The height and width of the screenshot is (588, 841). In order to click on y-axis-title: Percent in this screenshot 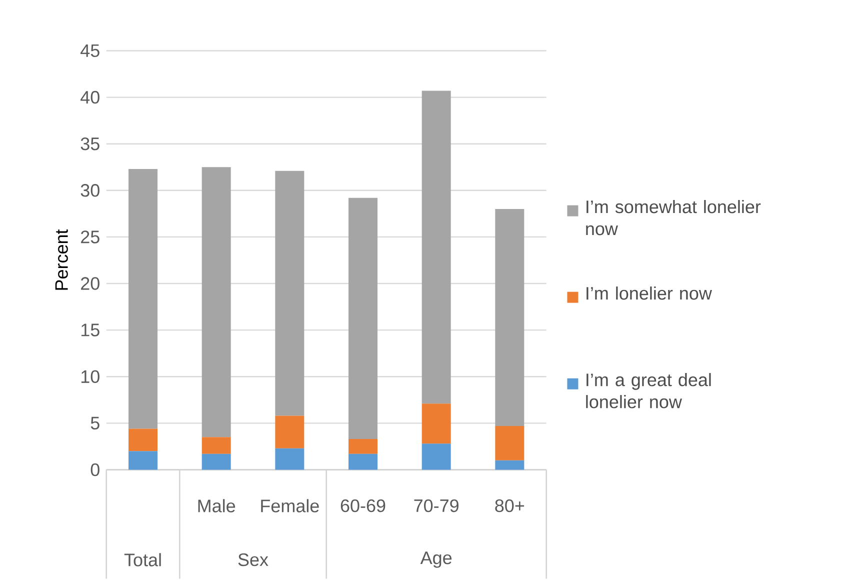, I will do `click(61, 259)`.